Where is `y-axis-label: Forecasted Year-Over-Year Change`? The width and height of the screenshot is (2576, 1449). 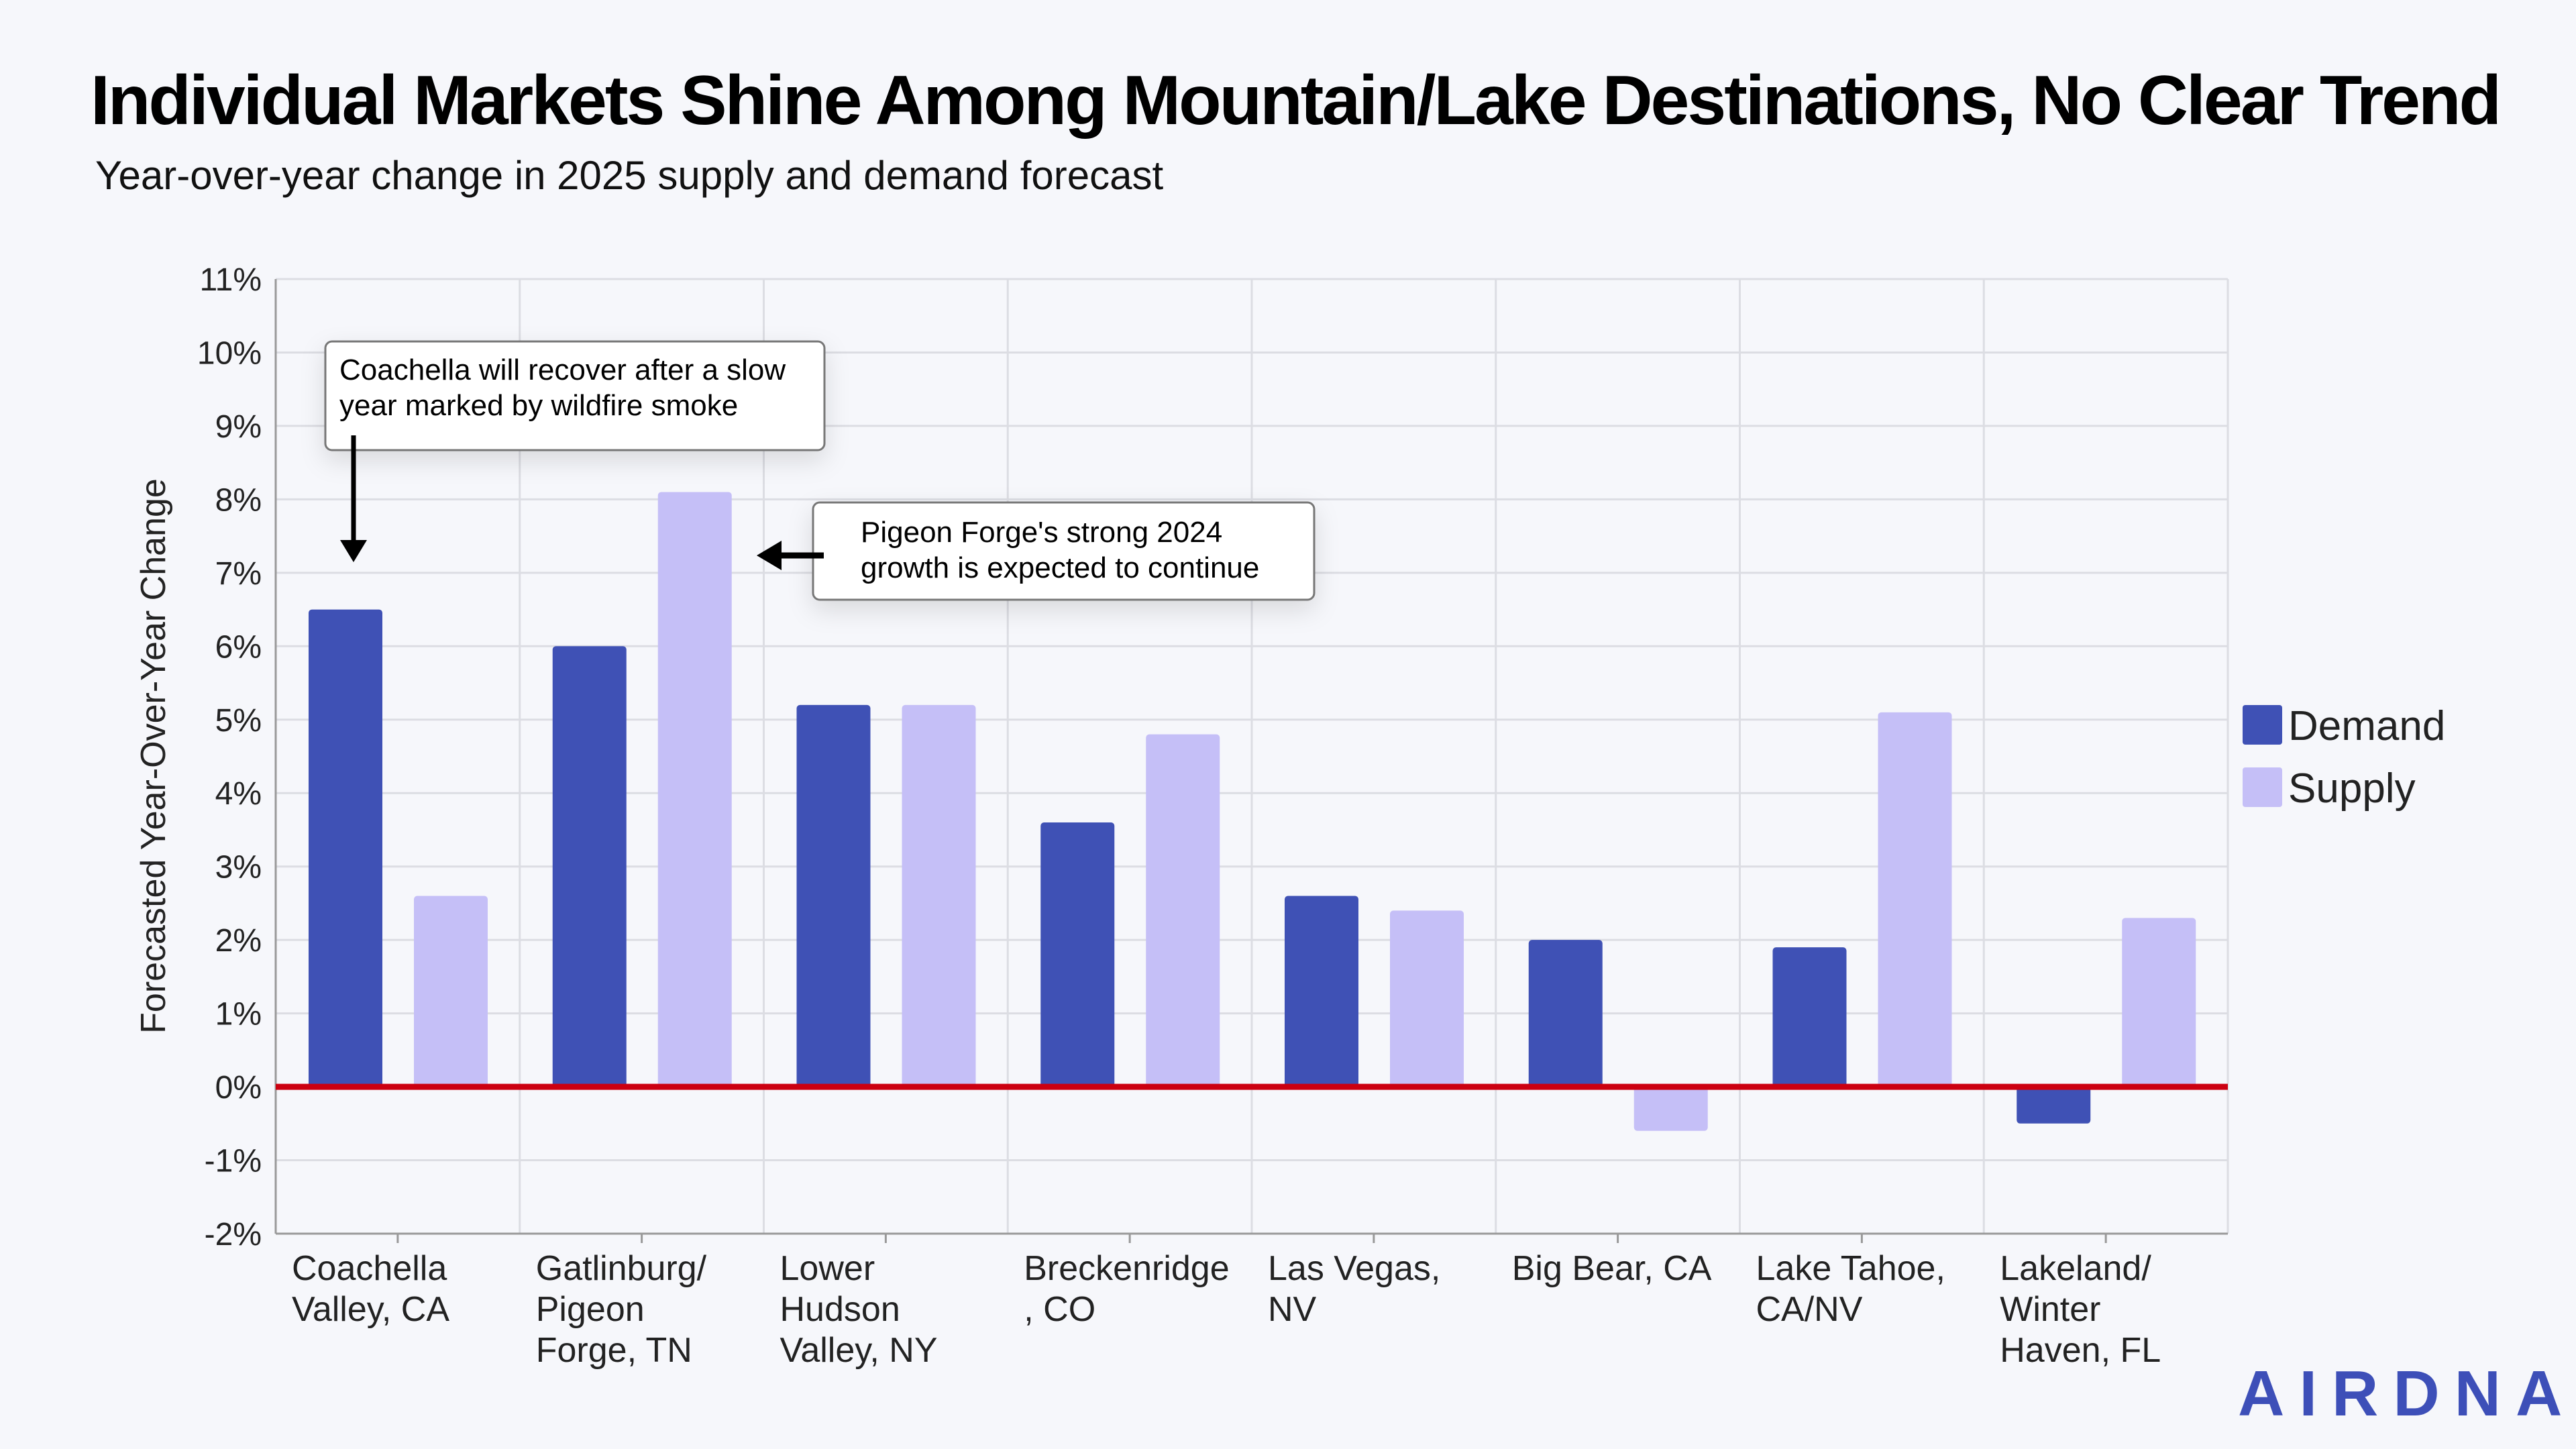
y-axis-label: Forecasted Year-Over-Year Change is located at coordinates (153, 756).